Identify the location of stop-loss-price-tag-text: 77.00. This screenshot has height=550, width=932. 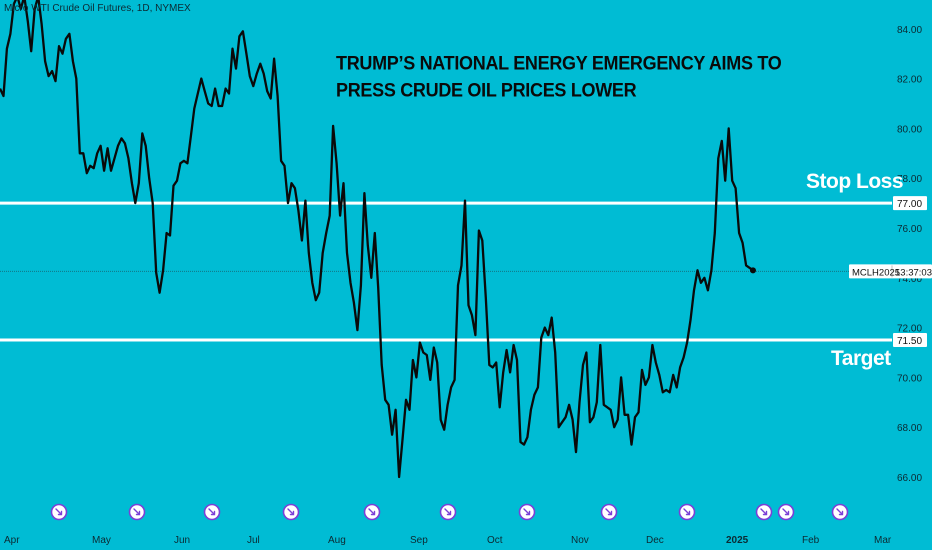
(909, 204).